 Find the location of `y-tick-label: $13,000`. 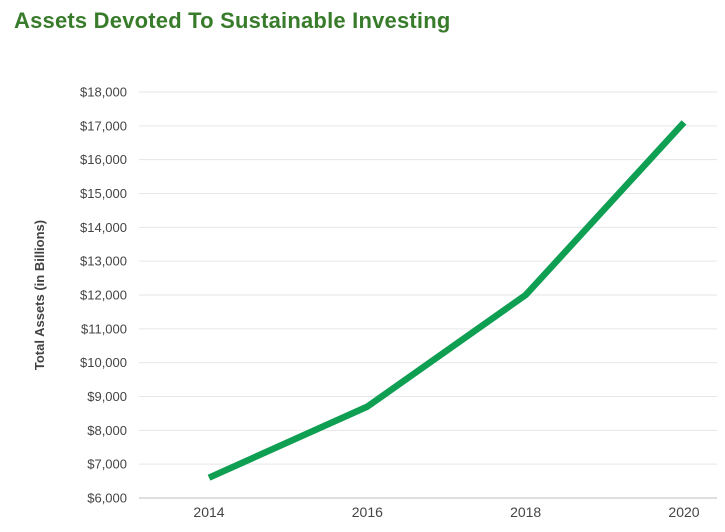

y-tick-label: $13,000 is located at coordinates (103, 261).